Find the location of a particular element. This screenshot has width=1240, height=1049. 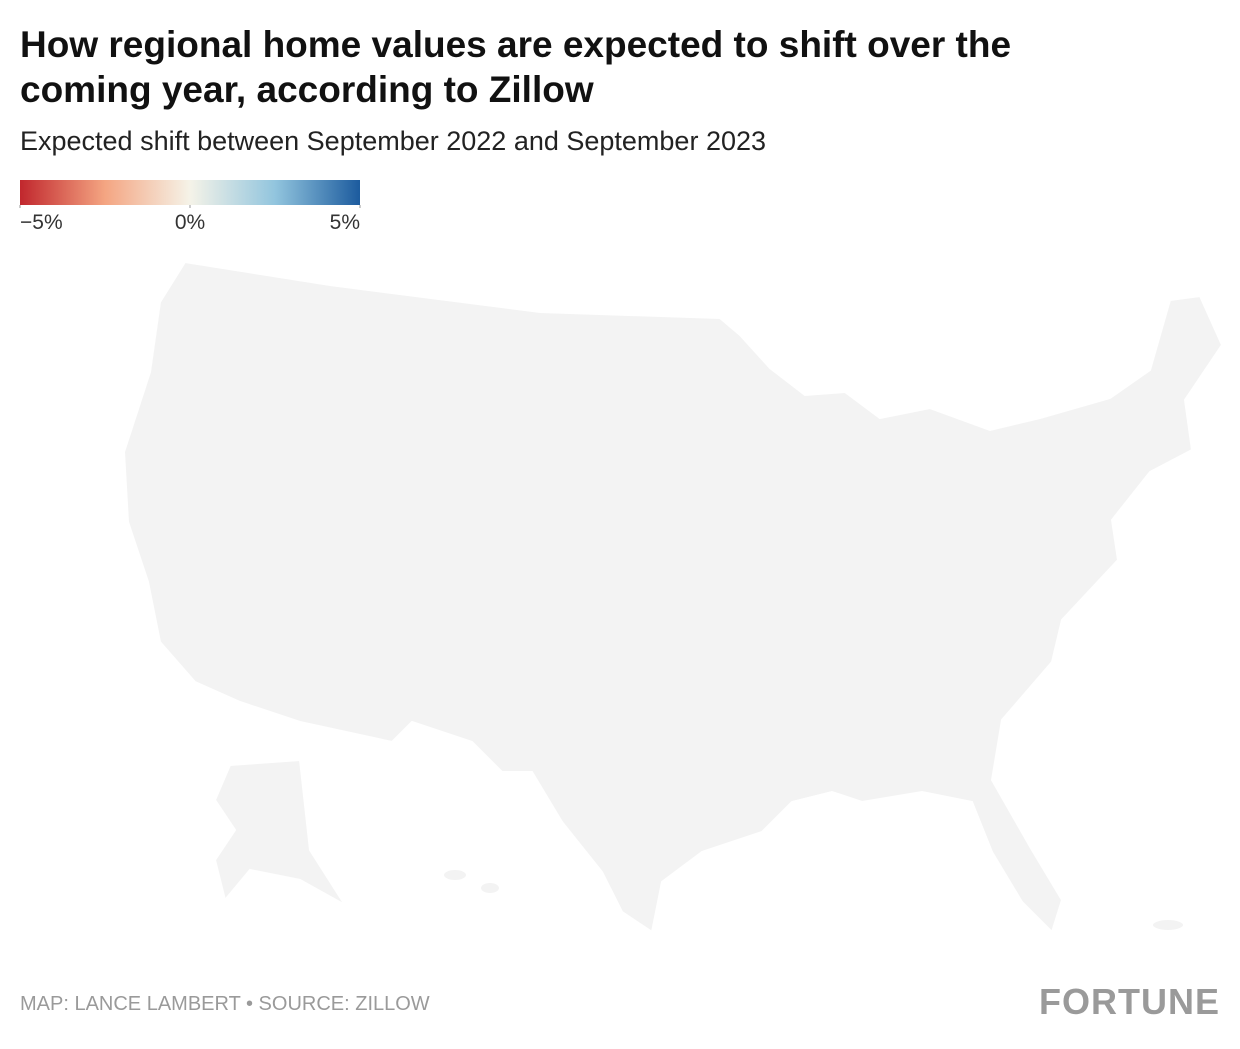

logo: FORTUNE is located at coordinates (1129, 1001).